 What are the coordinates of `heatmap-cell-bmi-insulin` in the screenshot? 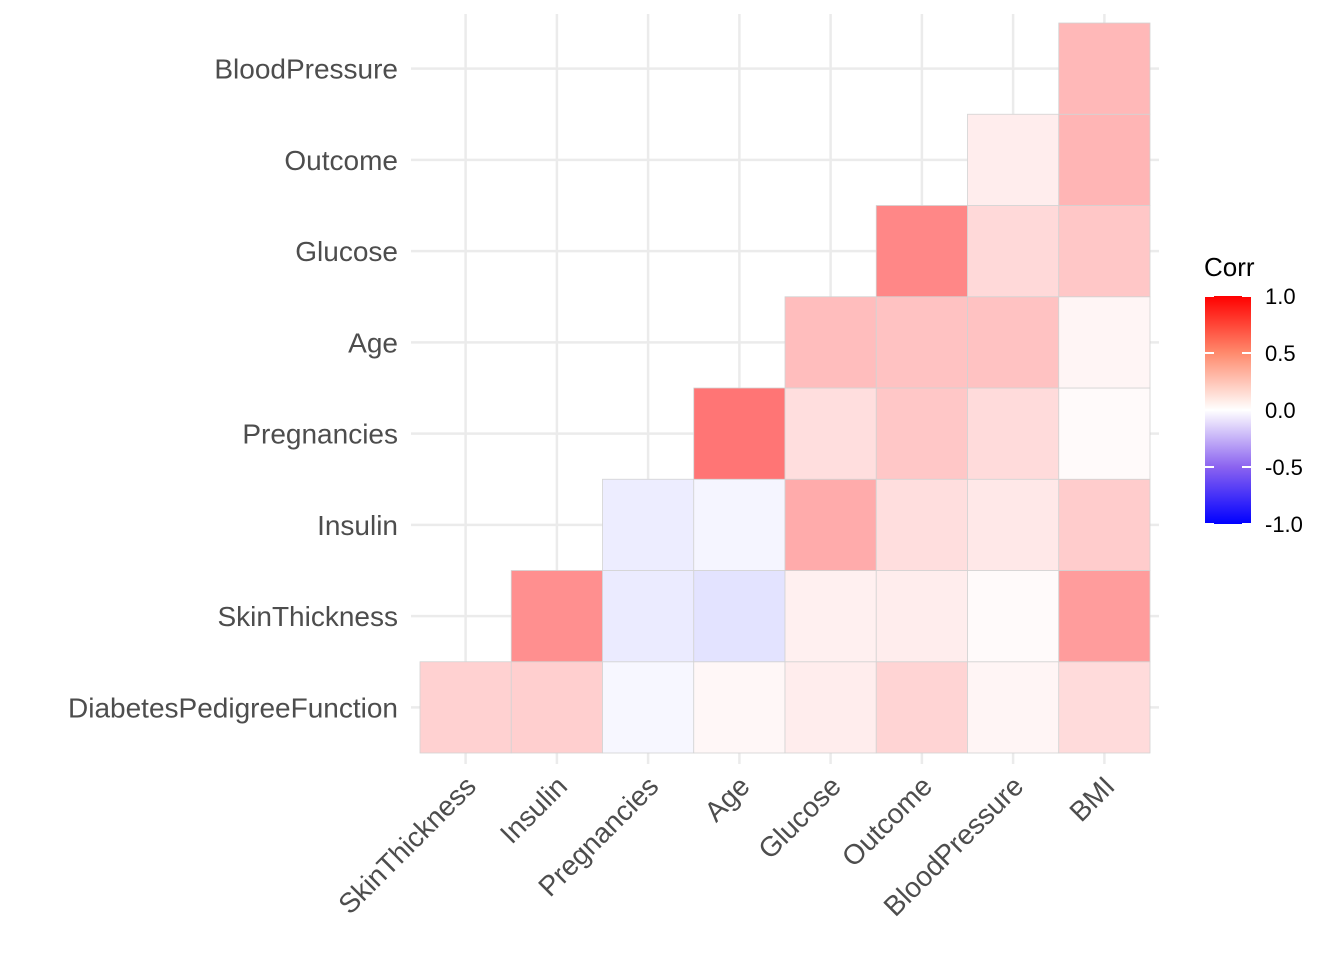 It's located at (1104, 524).